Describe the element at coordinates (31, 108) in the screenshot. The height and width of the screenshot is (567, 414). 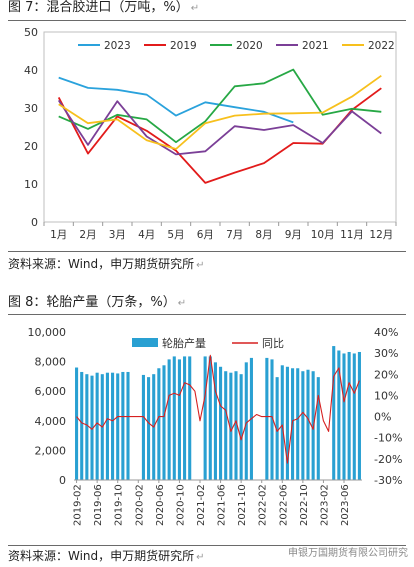
I see `y-tick-label: 30` at that location.